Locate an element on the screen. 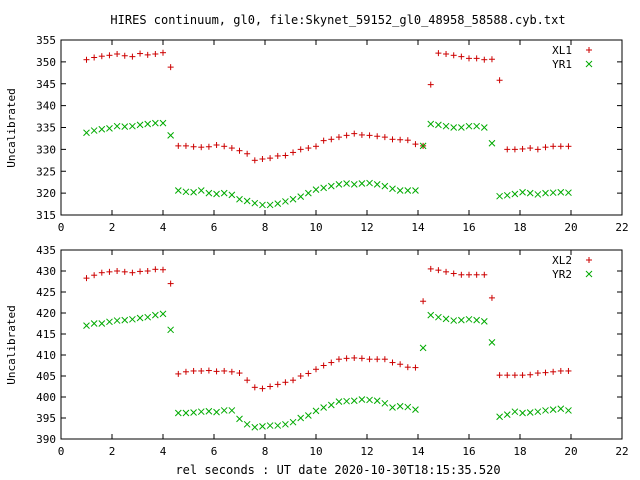  y-tick-label: 395 is located at coordinates (46, 418).